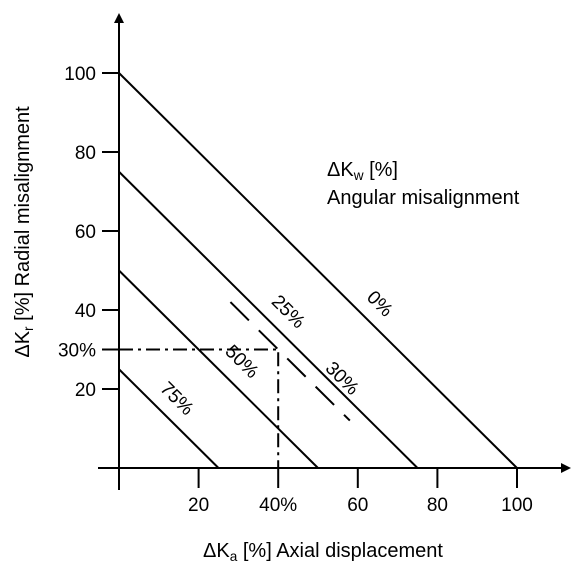 The width and height of the screenshot is (576, 564). Describe the element at coordinates (379, 304) in the screenshot. I see `series-label: 0%` at that location.